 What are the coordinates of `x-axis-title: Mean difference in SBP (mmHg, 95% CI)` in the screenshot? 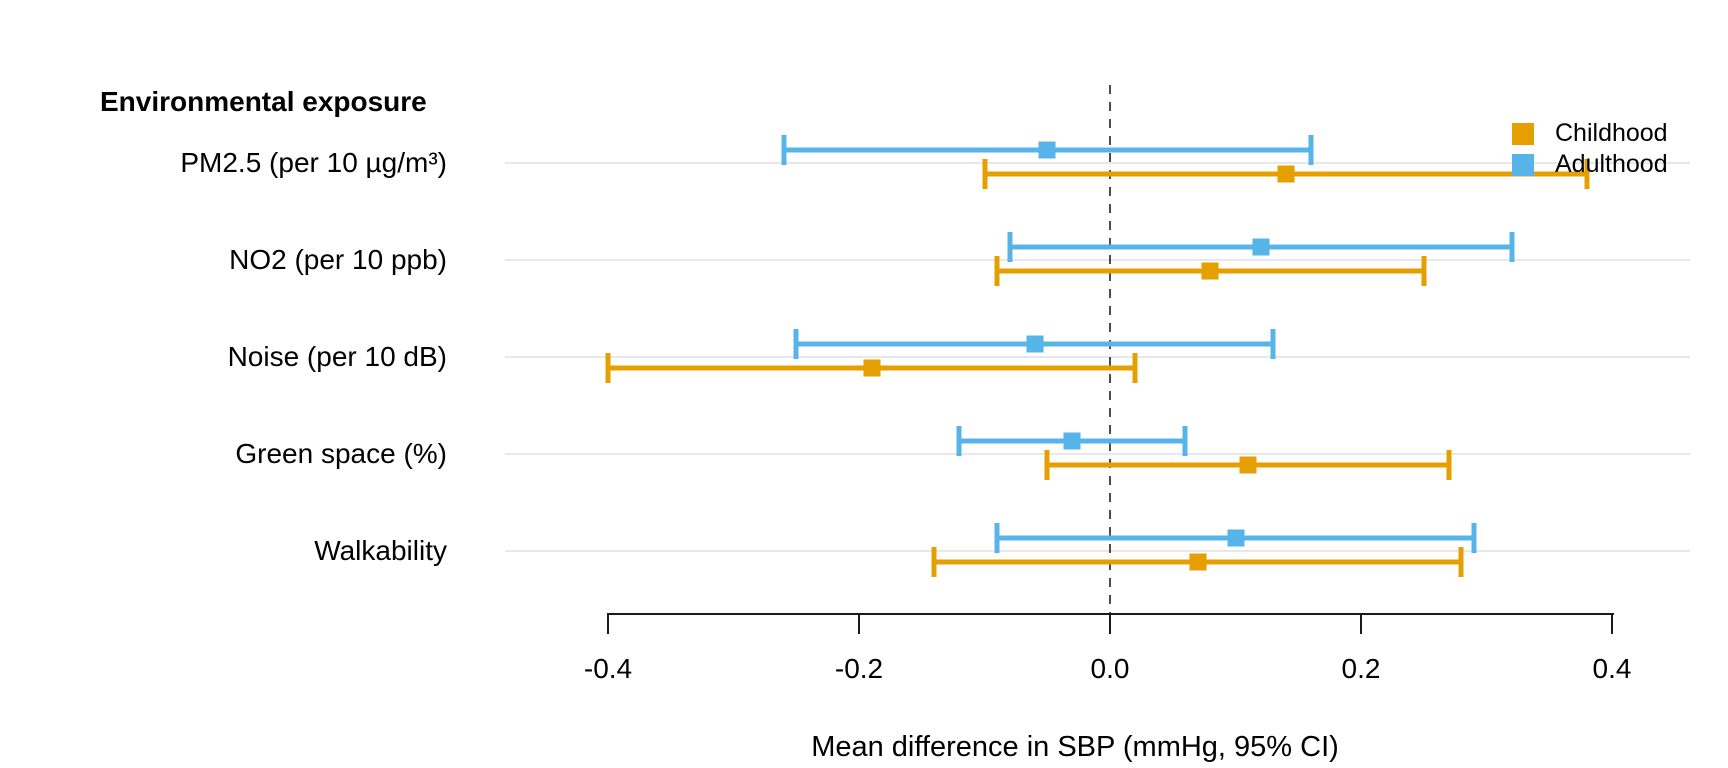 It's located at (1075, 747).